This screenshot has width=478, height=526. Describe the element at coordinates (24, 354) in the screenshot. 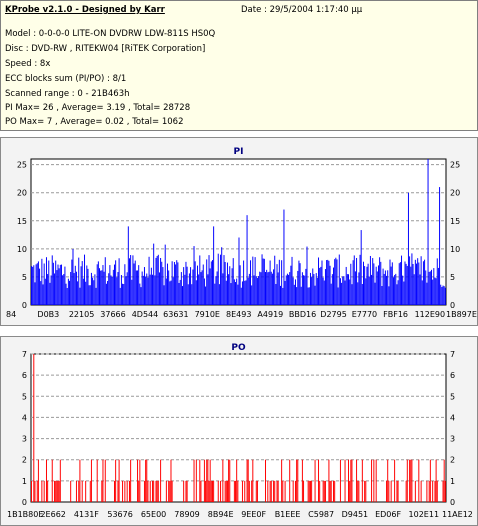

I see `y-tick-label-left: 7` at that location.